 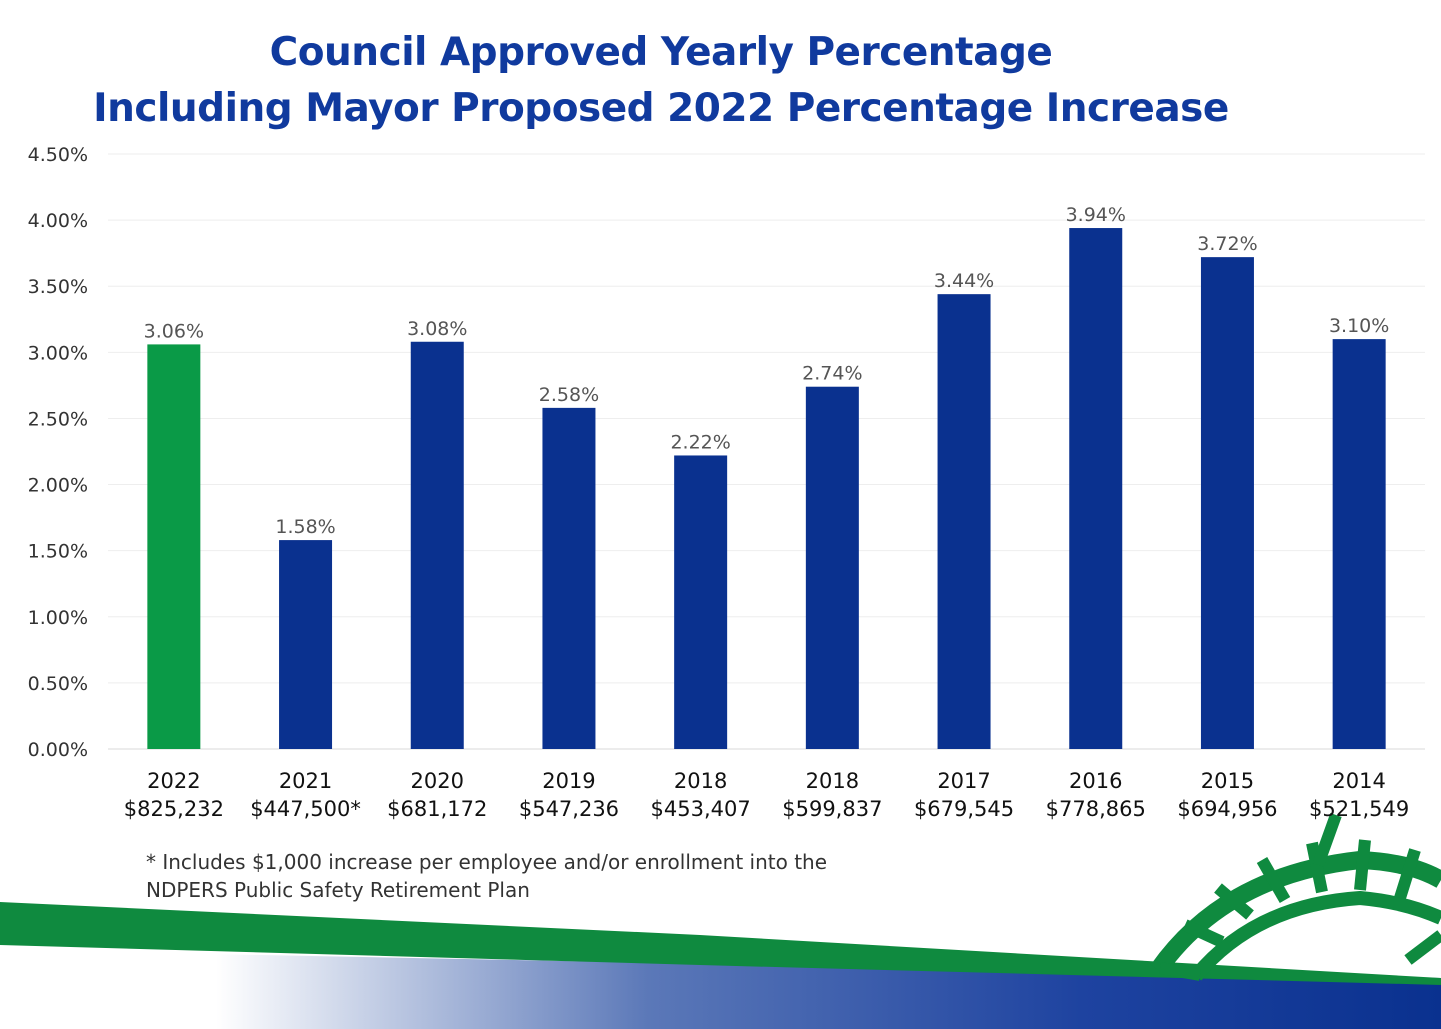 What do you see at coordinates (58, 353) in the screenshot?
I see `y-tick-label: 3.00%` at bounding box center [58, 353].